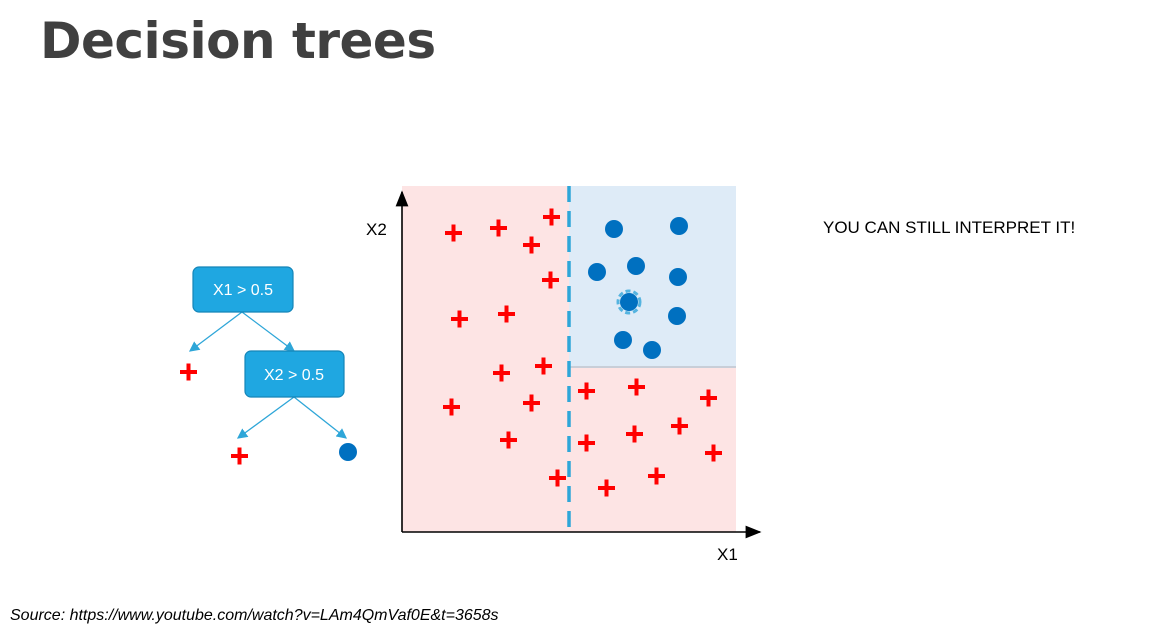 The image size is (1156, 638). I want to click on selected-circle-point, so click(629, 302).